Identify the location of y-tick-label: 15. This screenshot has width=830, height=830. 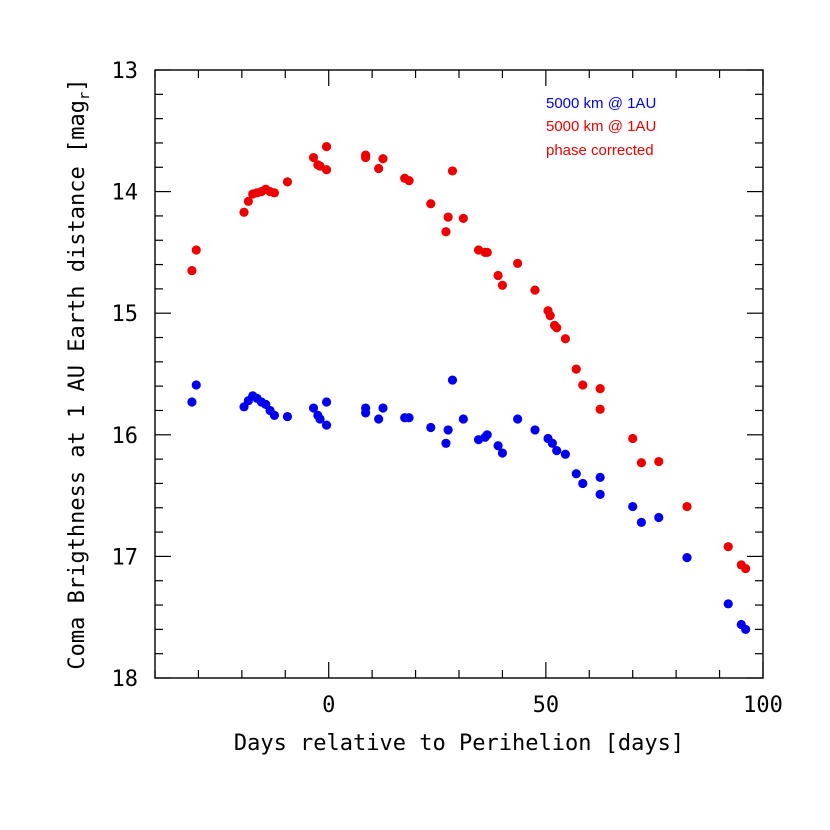
(125, 314).